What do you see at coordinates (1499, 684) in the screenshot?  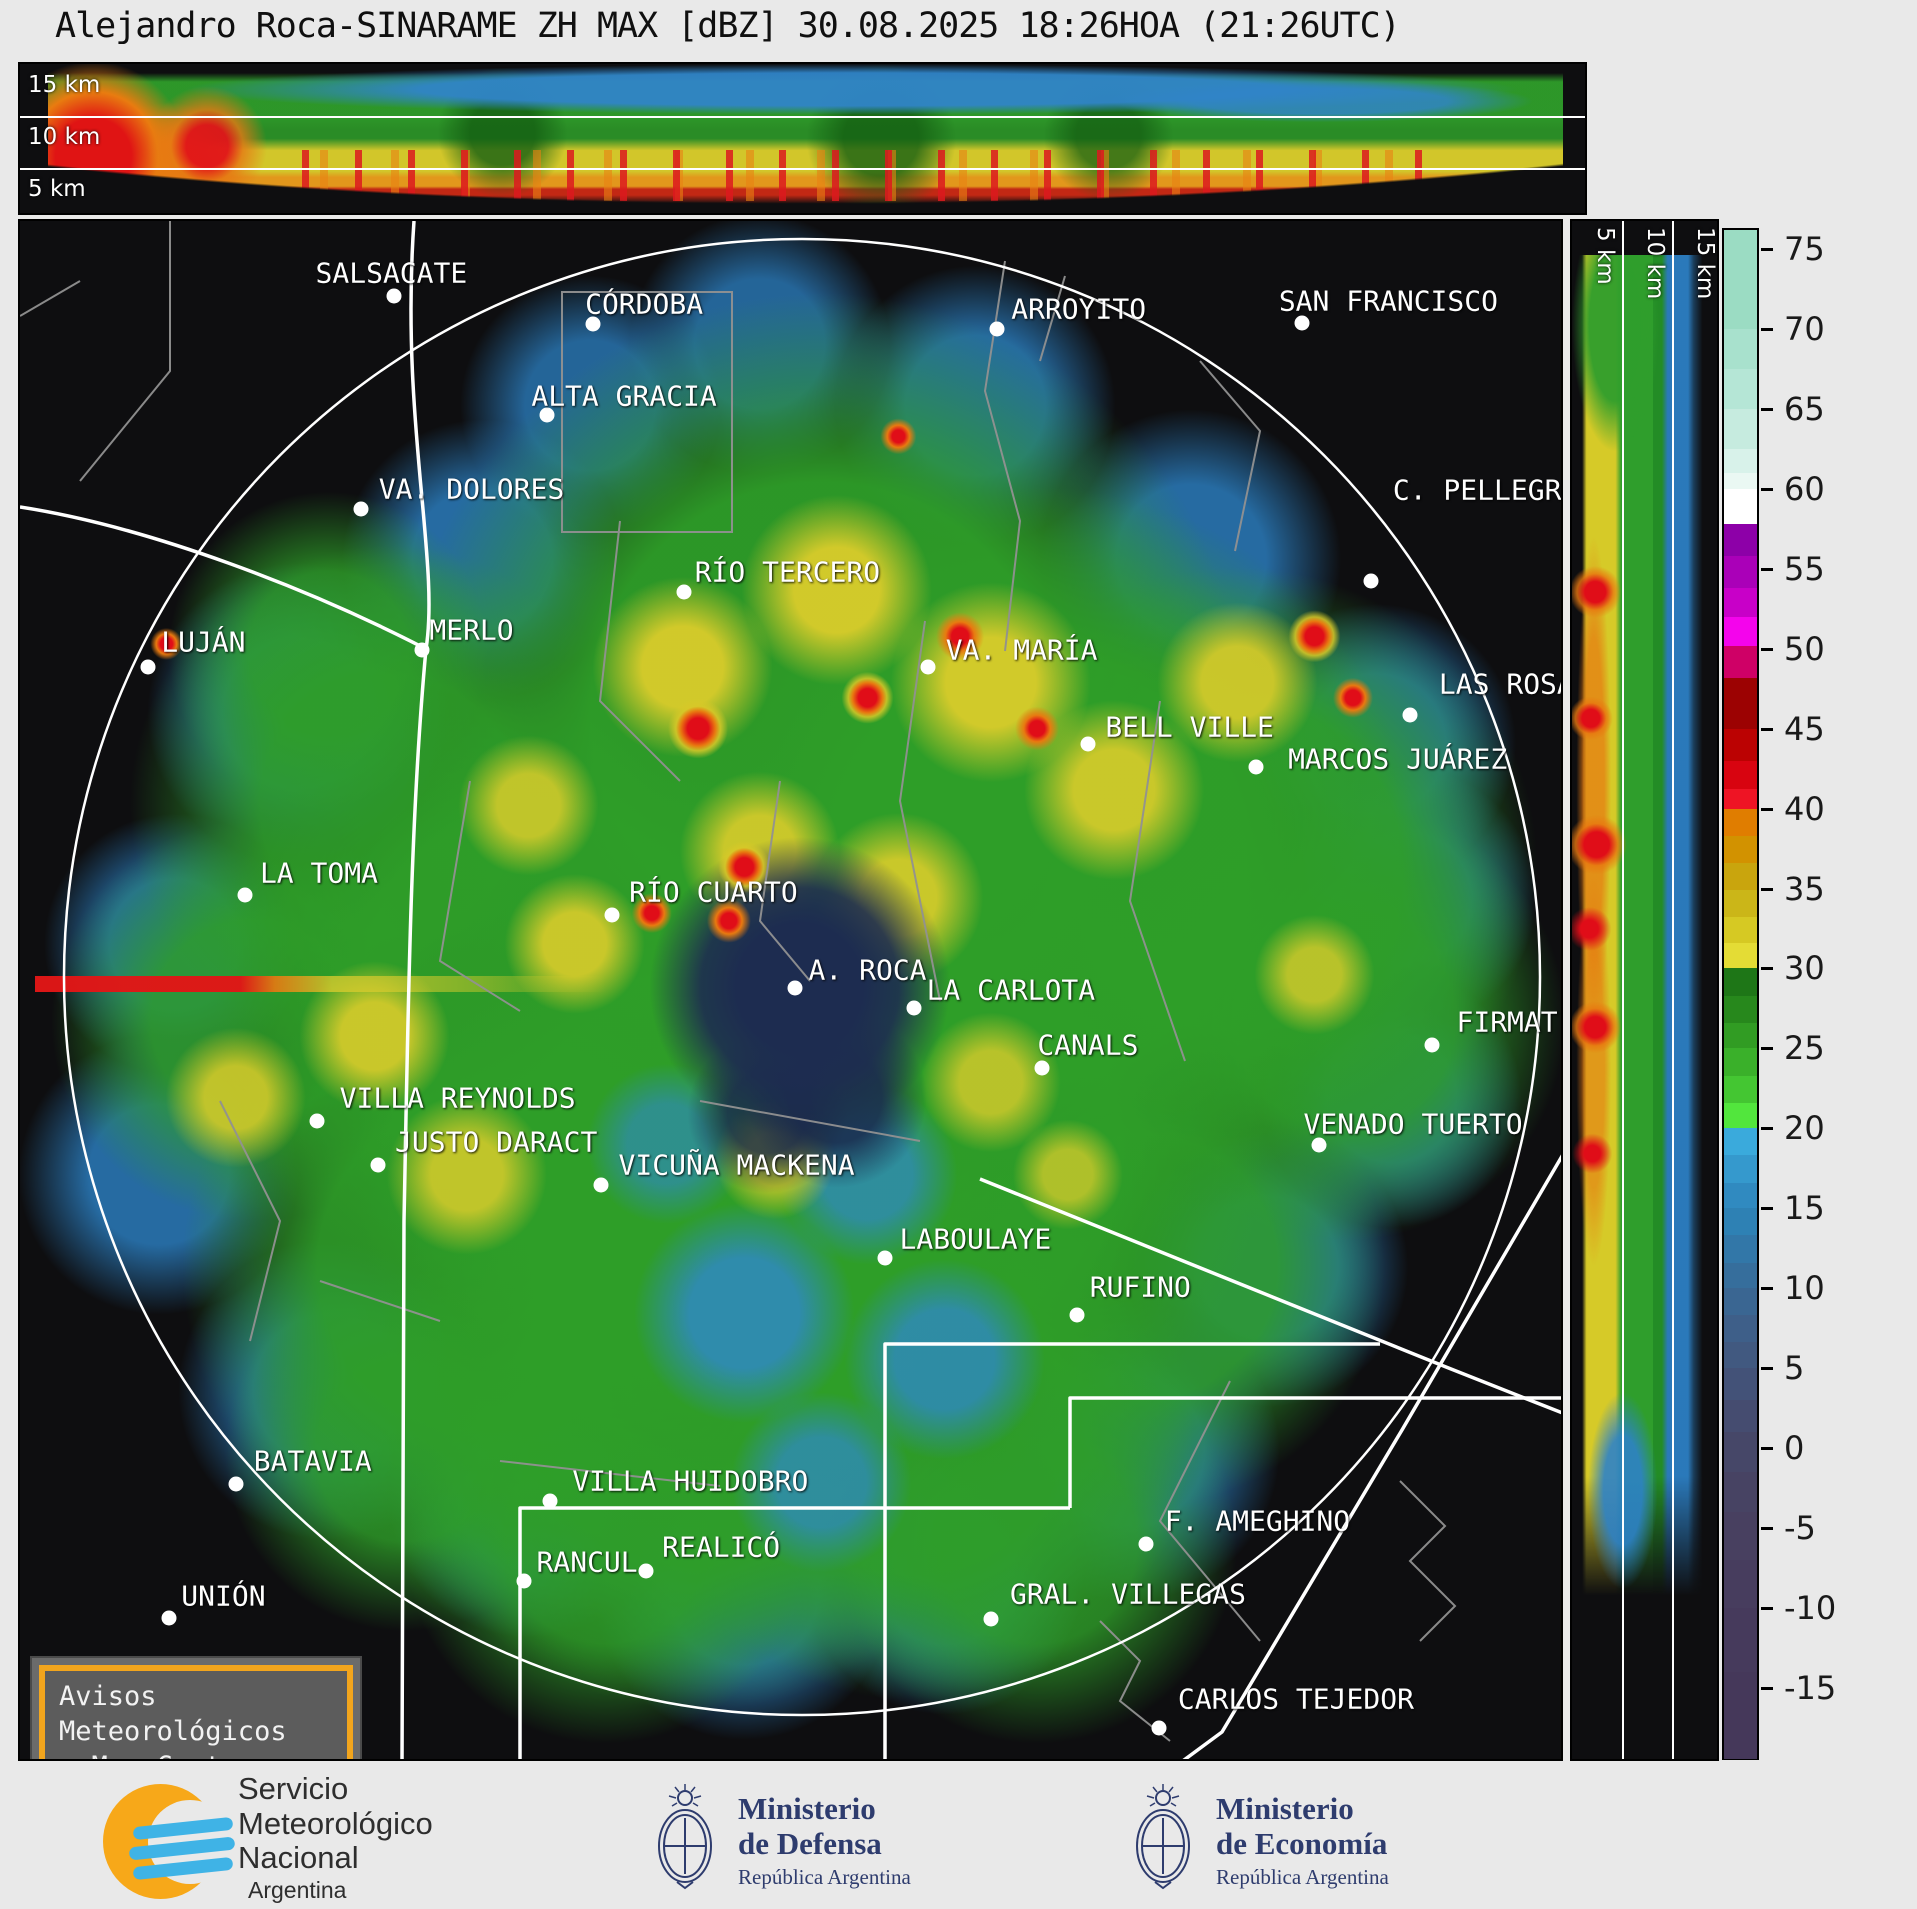 I see `city-label: LAS ROSAS` at bounding box center [1499, 684].